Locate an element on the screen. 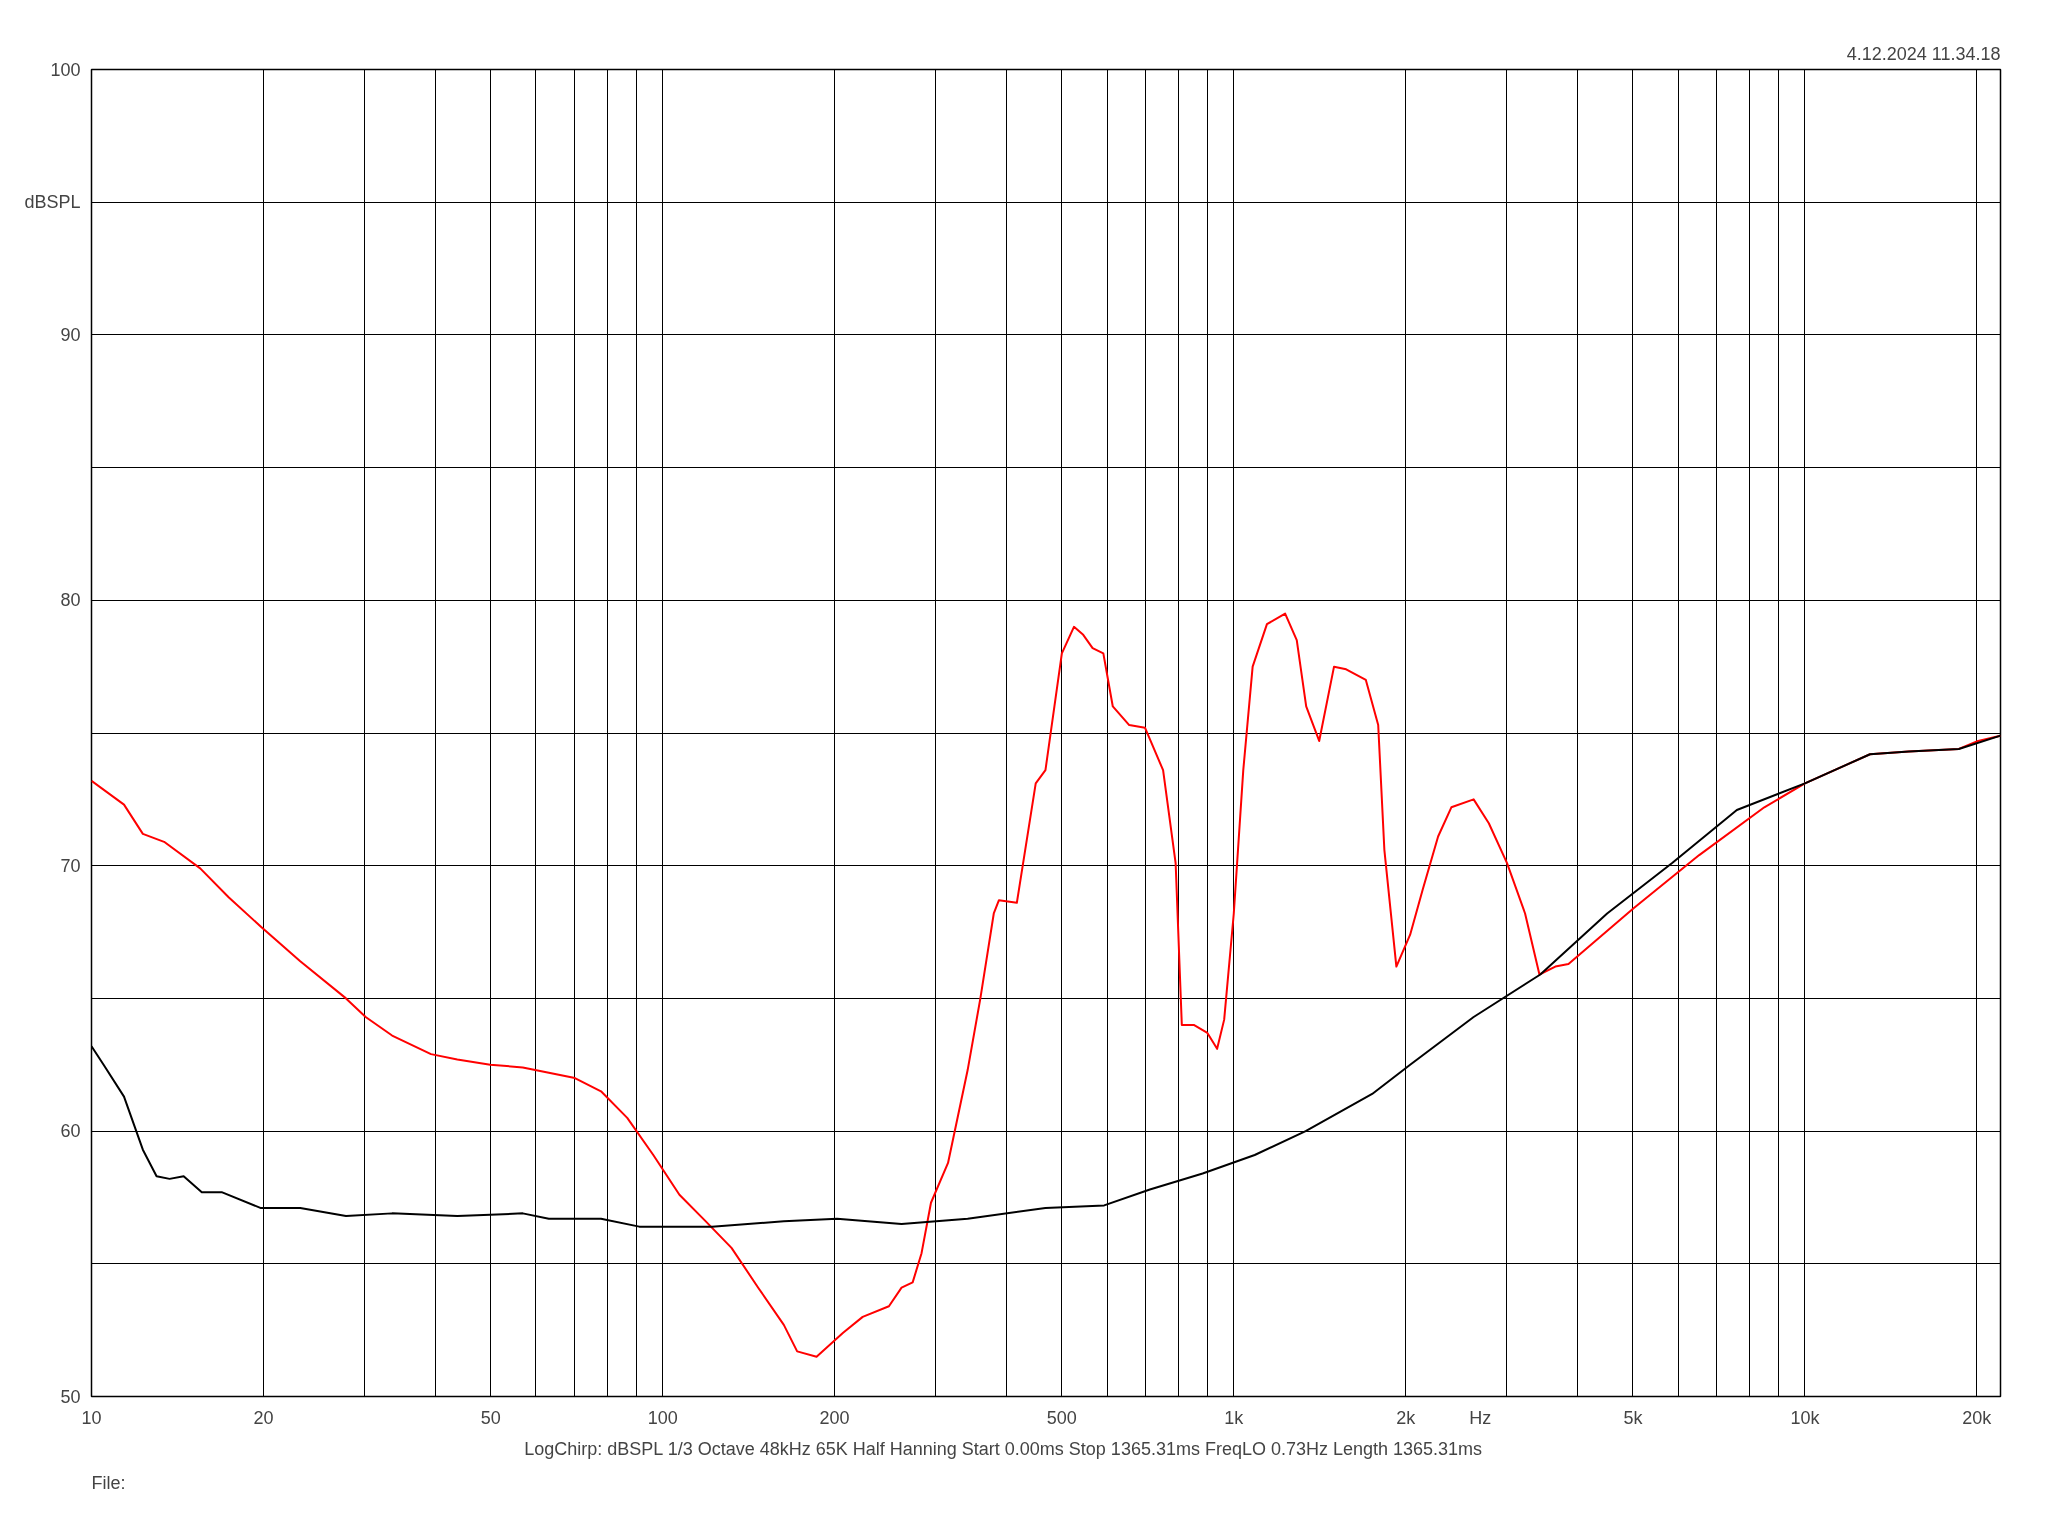 The image size is (2048, 1536). x-tick-label: 1k is located at coordinates (1234, 1417).